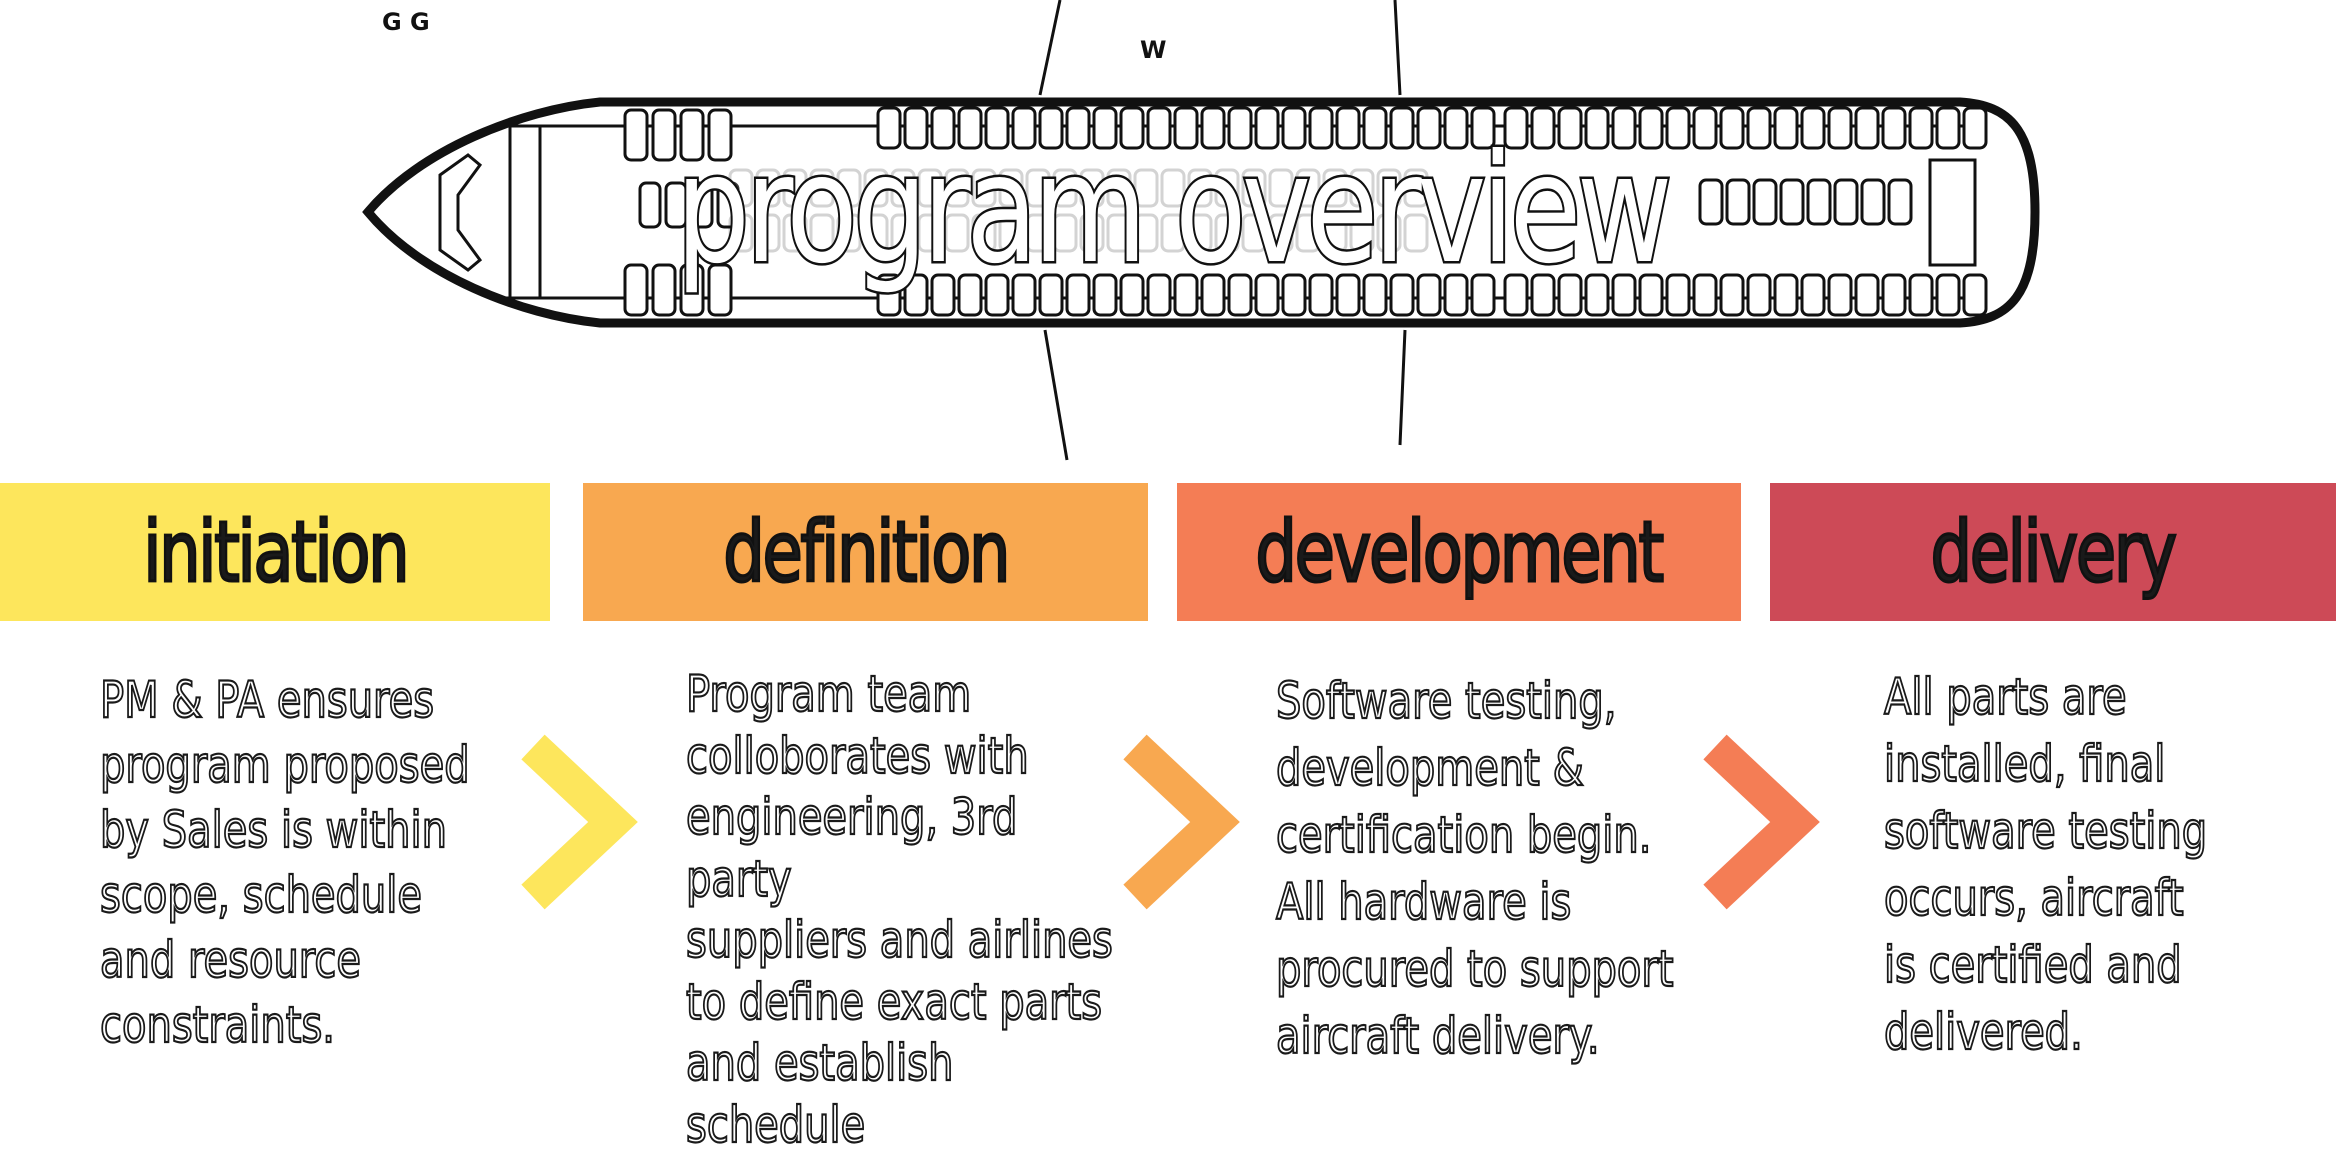 This screenshot has height=1156, width=2336. I want to click on phase-initiation-title: initiation, so click(276, 552).